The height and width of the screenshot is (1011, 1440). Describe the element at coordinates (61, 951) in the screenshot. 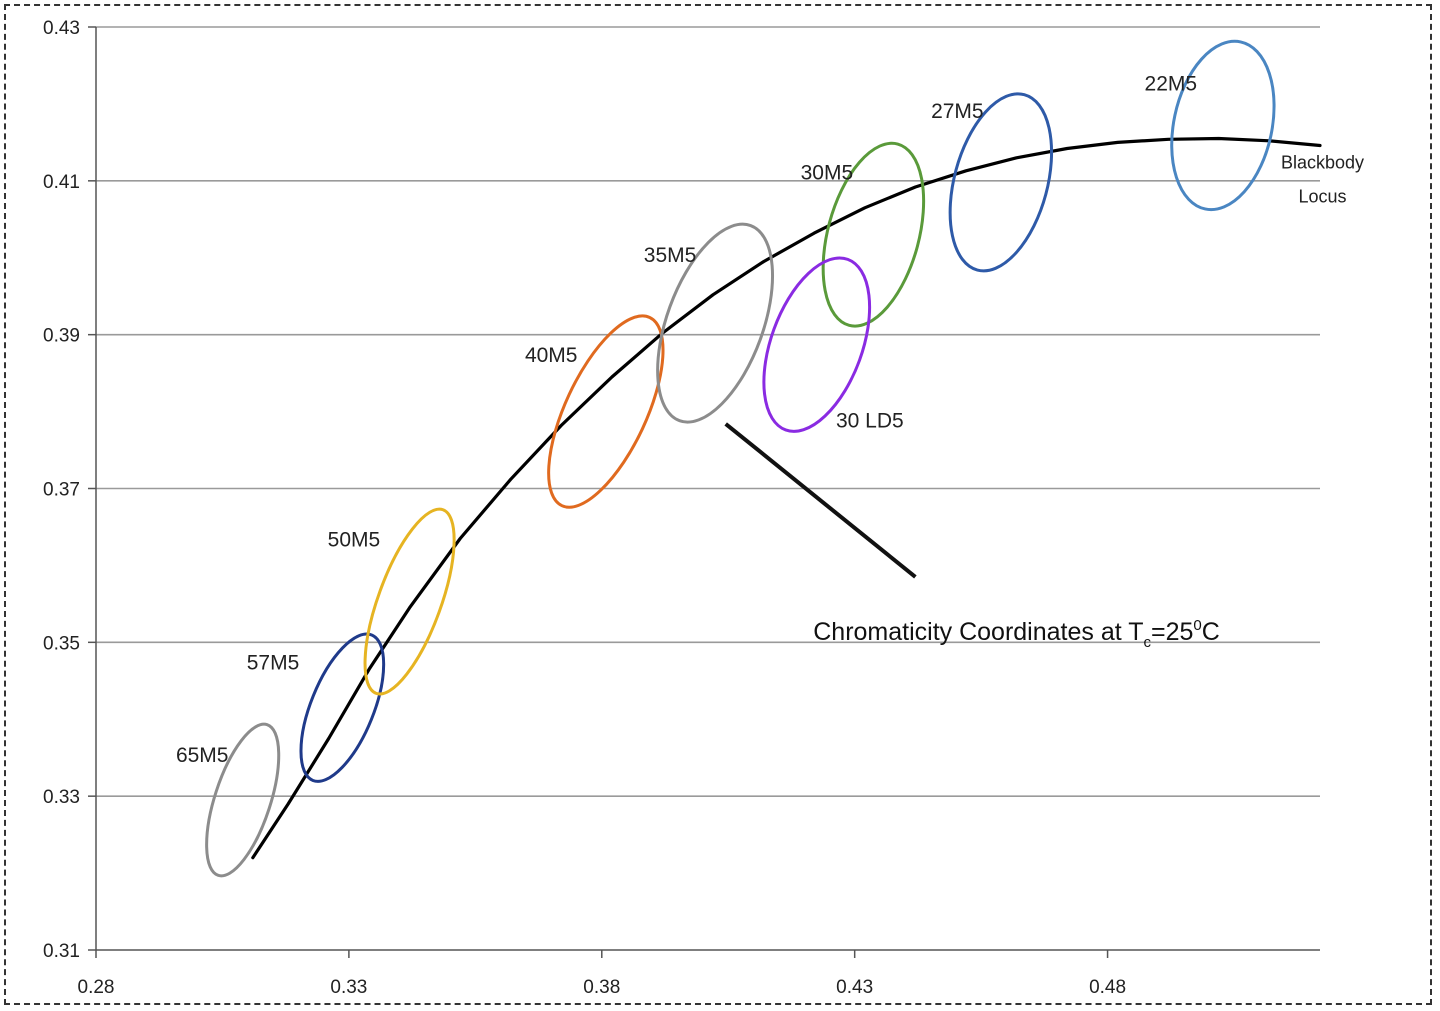

I see `y-tick-label: 0.31` at that location.